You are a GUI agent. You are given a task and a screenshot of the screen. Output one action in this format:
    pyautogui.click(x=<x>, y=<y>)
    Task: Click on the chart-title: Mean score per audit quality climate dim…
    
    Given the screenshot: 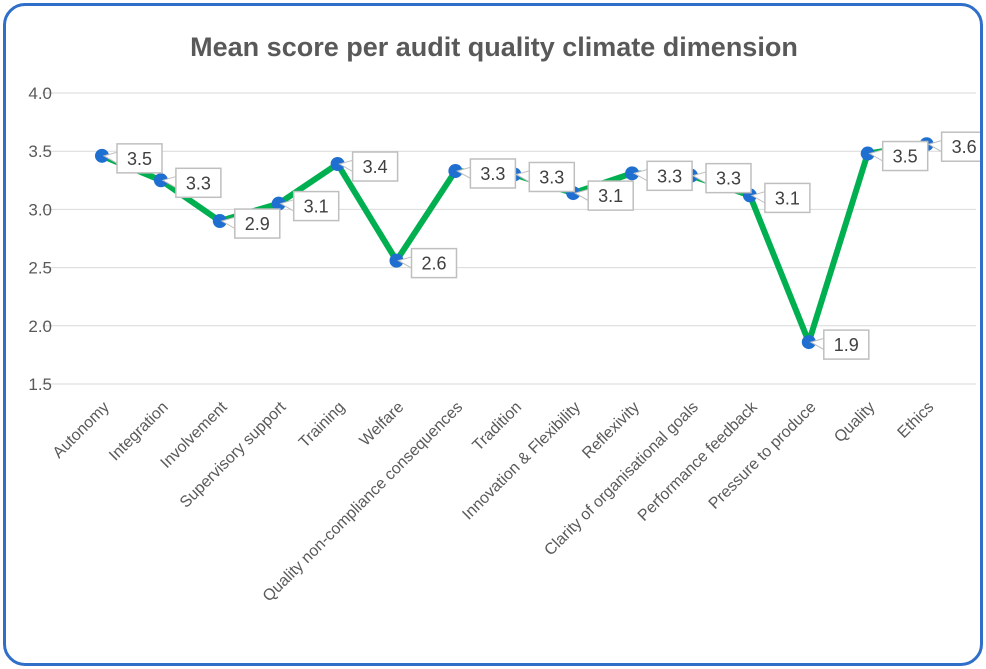 What is the action you would take?
    pyautogui.click(x=494, y=47)
    